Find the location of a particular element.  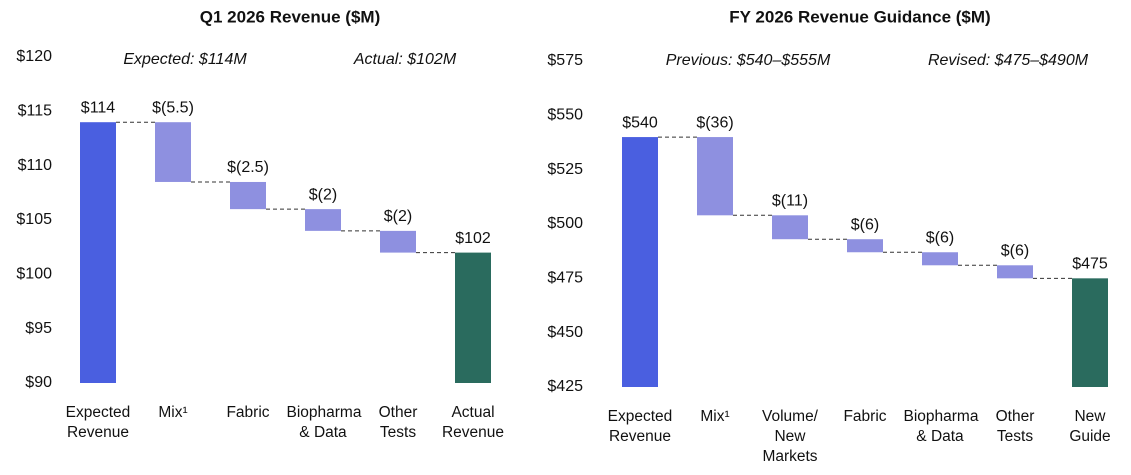

y-tick-label: $425 is located at coordinates (565, 386).